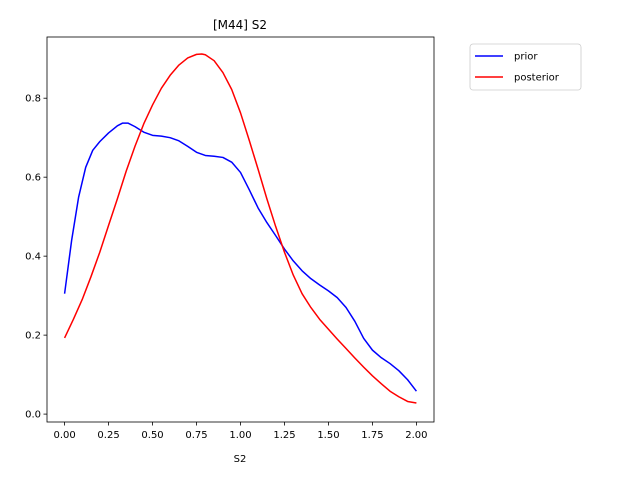  What do you see at coordinates (328, 435) in the screenshot?
I see `x-tick-label: 1.50` at bounding box center [328, 435].